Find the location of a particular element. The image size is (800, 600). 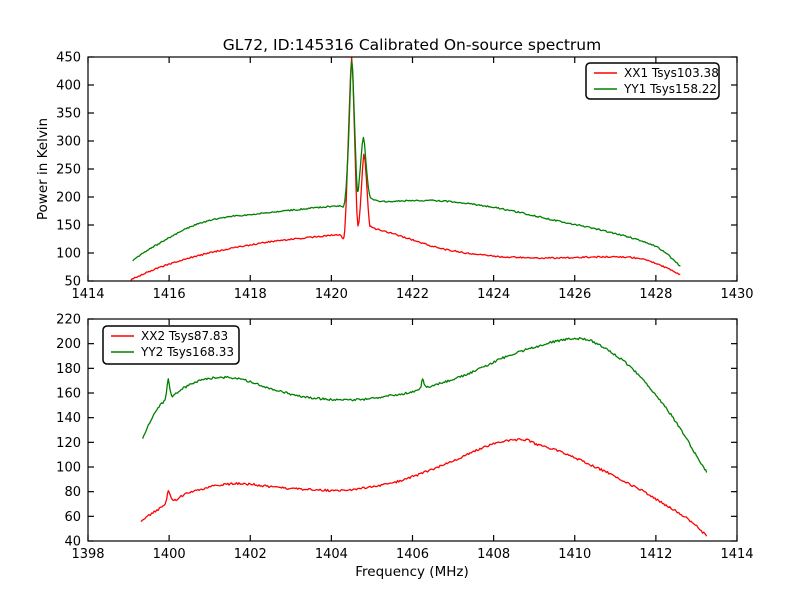

y-tick-label: 150 is located at coordinates (68, 226).